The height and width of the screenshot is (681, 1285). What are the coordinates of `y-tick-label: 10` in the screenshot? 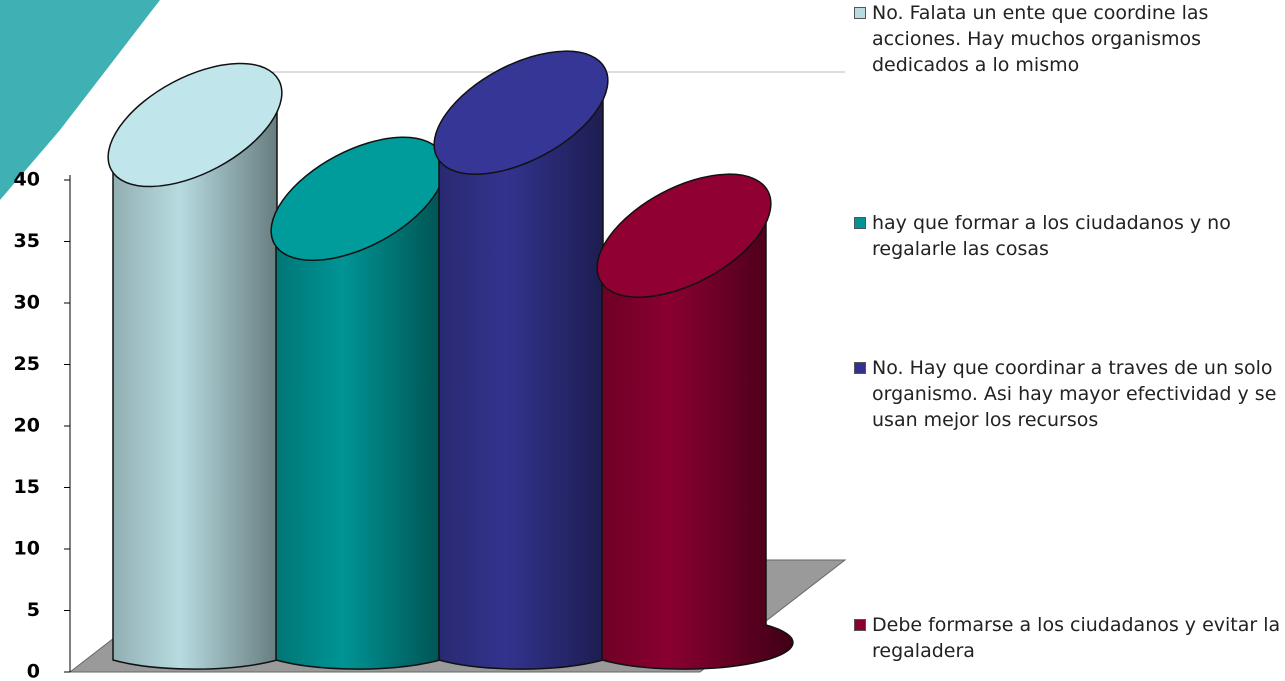 It's located at (27, 549).